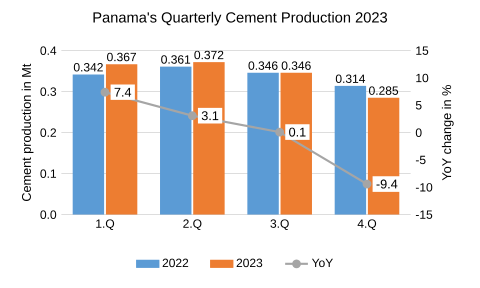  Describe the element at coordinates (48, 173) in the screenshot. I see `y-tick-label: 0.1` at that location.